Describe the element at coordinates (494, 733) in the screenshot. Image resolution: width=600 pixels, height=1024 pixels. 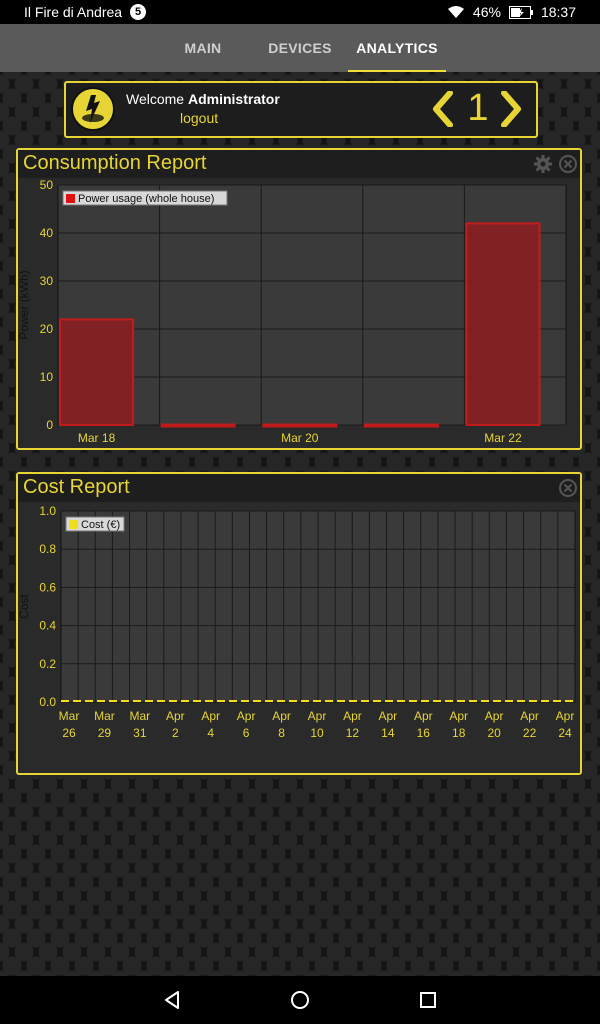
I see `x-tick-label-day: 20` at that location.